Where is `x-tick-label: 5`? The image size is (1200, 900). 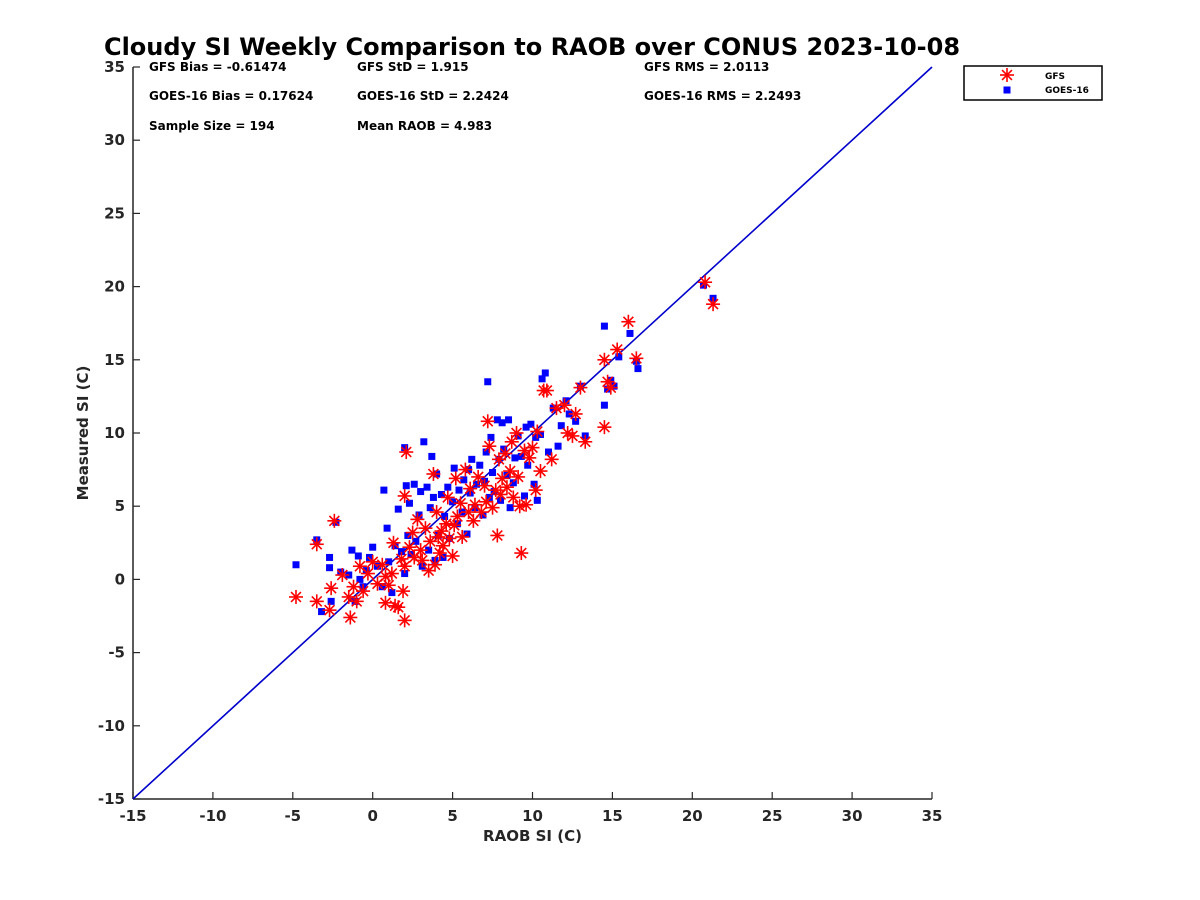
x-tick-label: 5 is located at coordinates (452, 816).